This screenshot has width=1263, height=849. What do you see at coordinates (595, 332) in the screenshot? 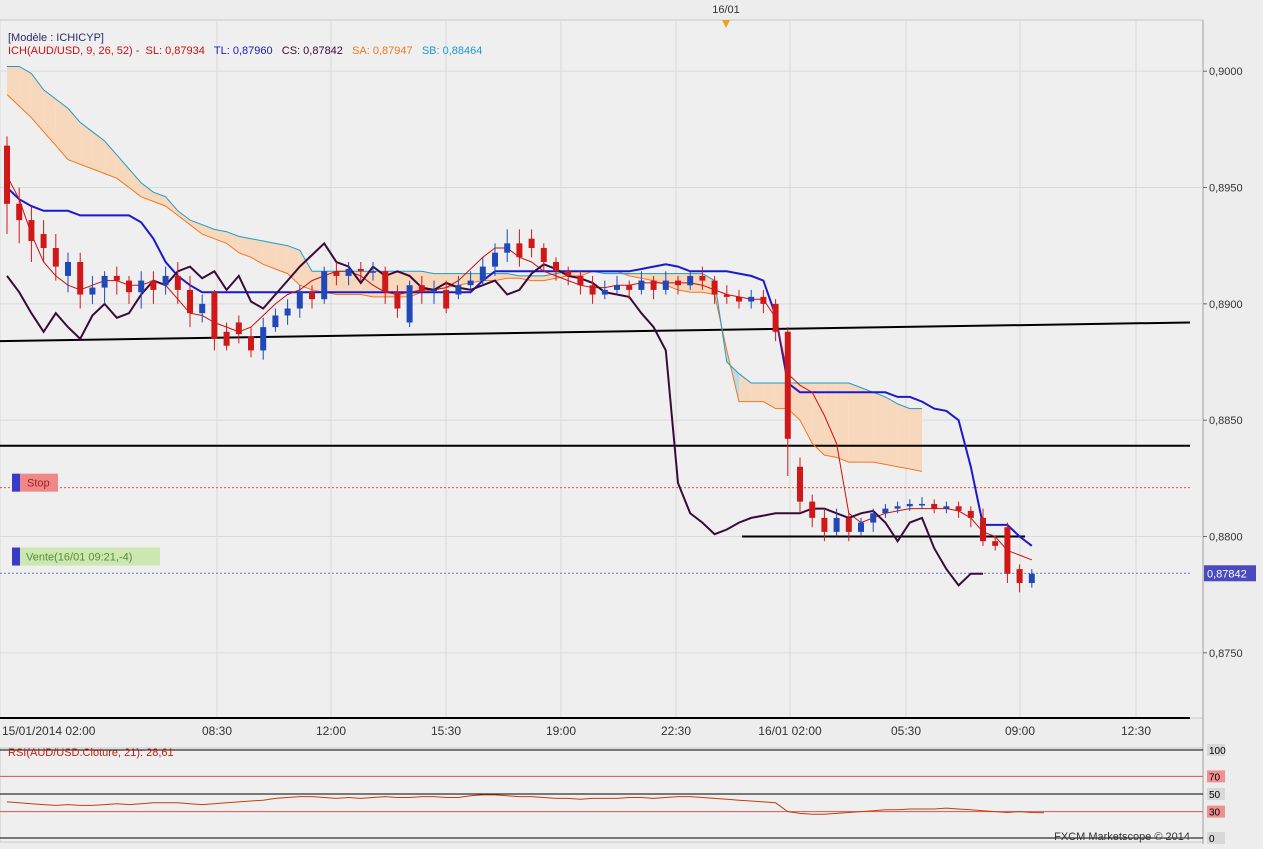
I see `trendline` at bounding box center [595, 332].